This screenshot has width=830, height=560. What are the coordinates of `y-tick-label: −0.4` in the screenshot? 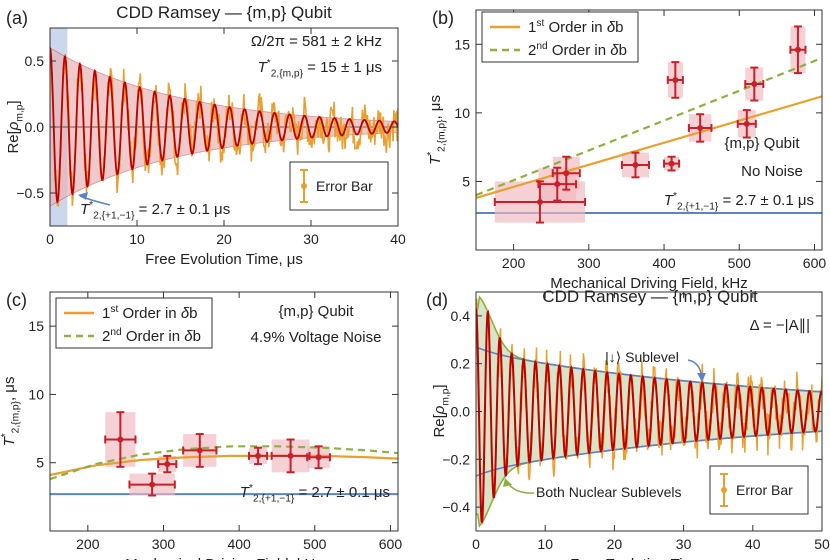 It's located at (456, 507).